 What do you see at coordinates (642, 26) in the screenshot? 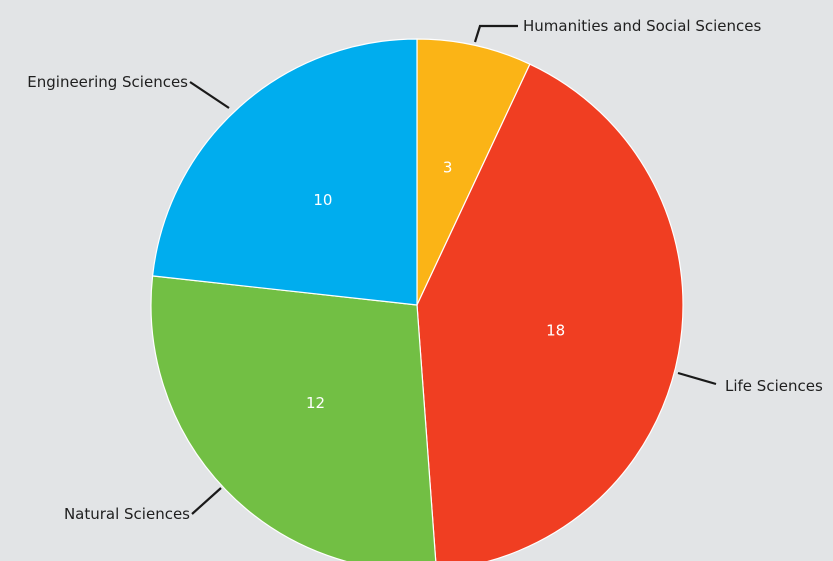
I see `category-label-humanities-and-social-sciences: Humanities and Social Sciences` at bounding box center [642, 26].